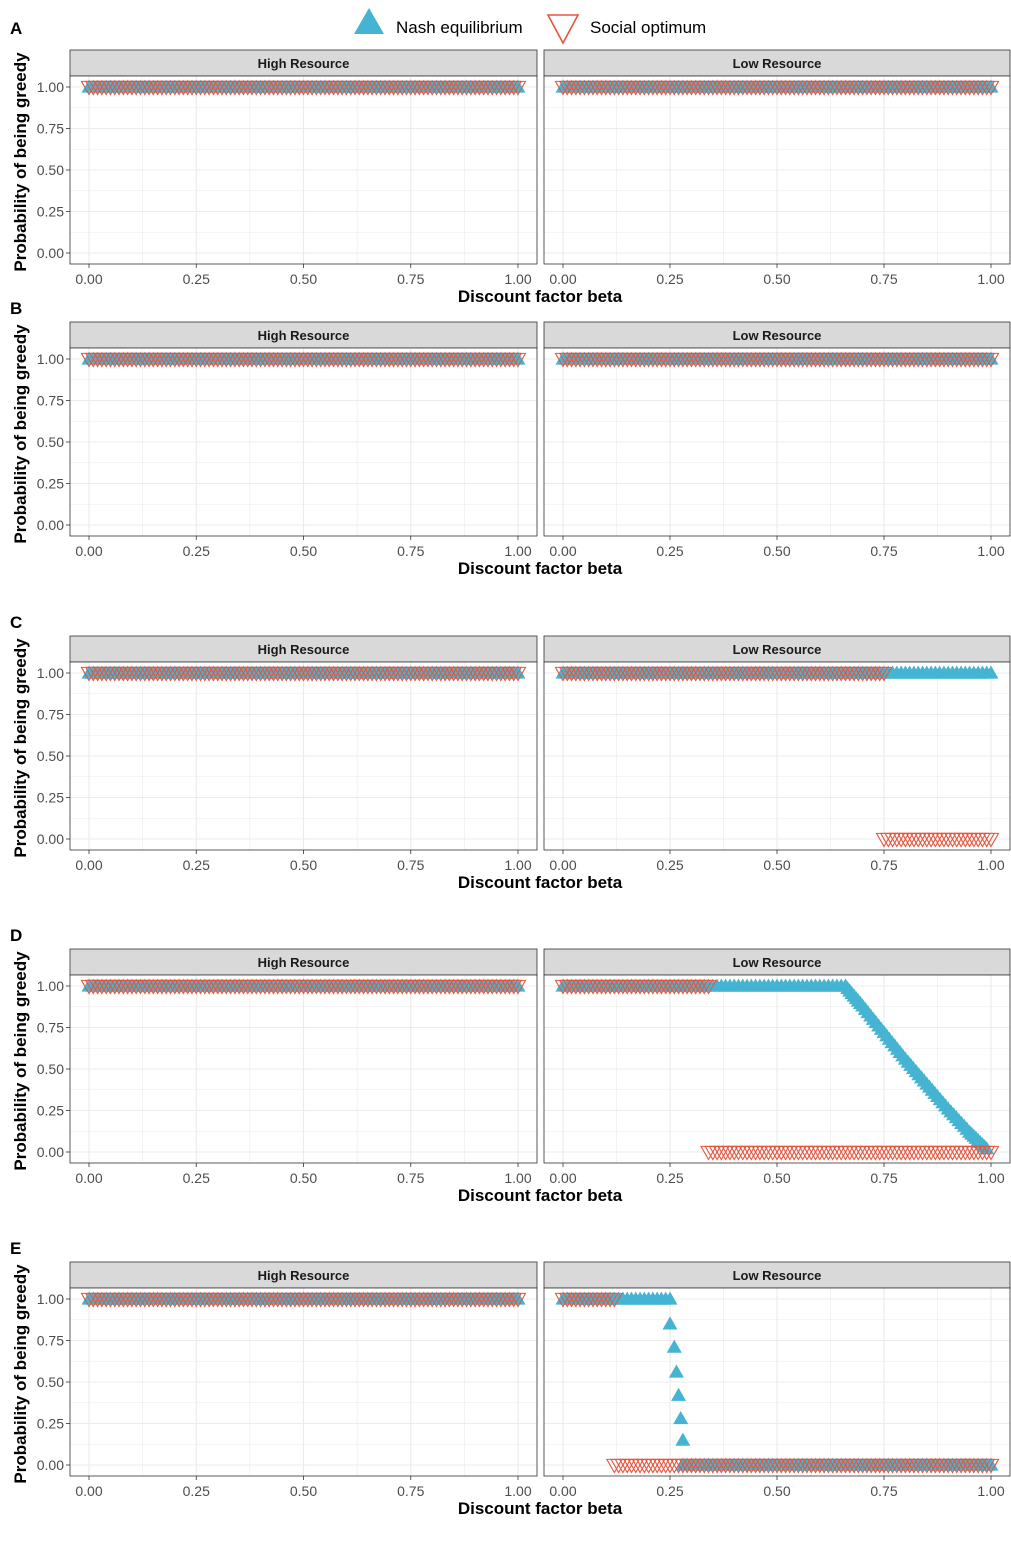 The width and height of the screenshot is (1011, 1562). I want to click on legend-label-social-optimum: Social optimum, so click(648, 27).